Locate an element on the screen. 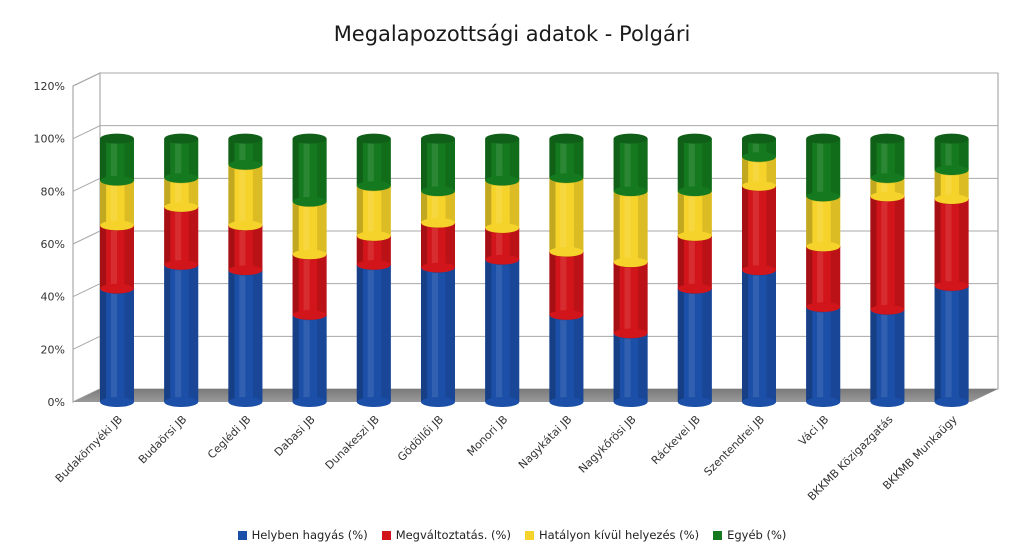  x-tick-label: Ceglédi JB is located at coordinates (229, 437).